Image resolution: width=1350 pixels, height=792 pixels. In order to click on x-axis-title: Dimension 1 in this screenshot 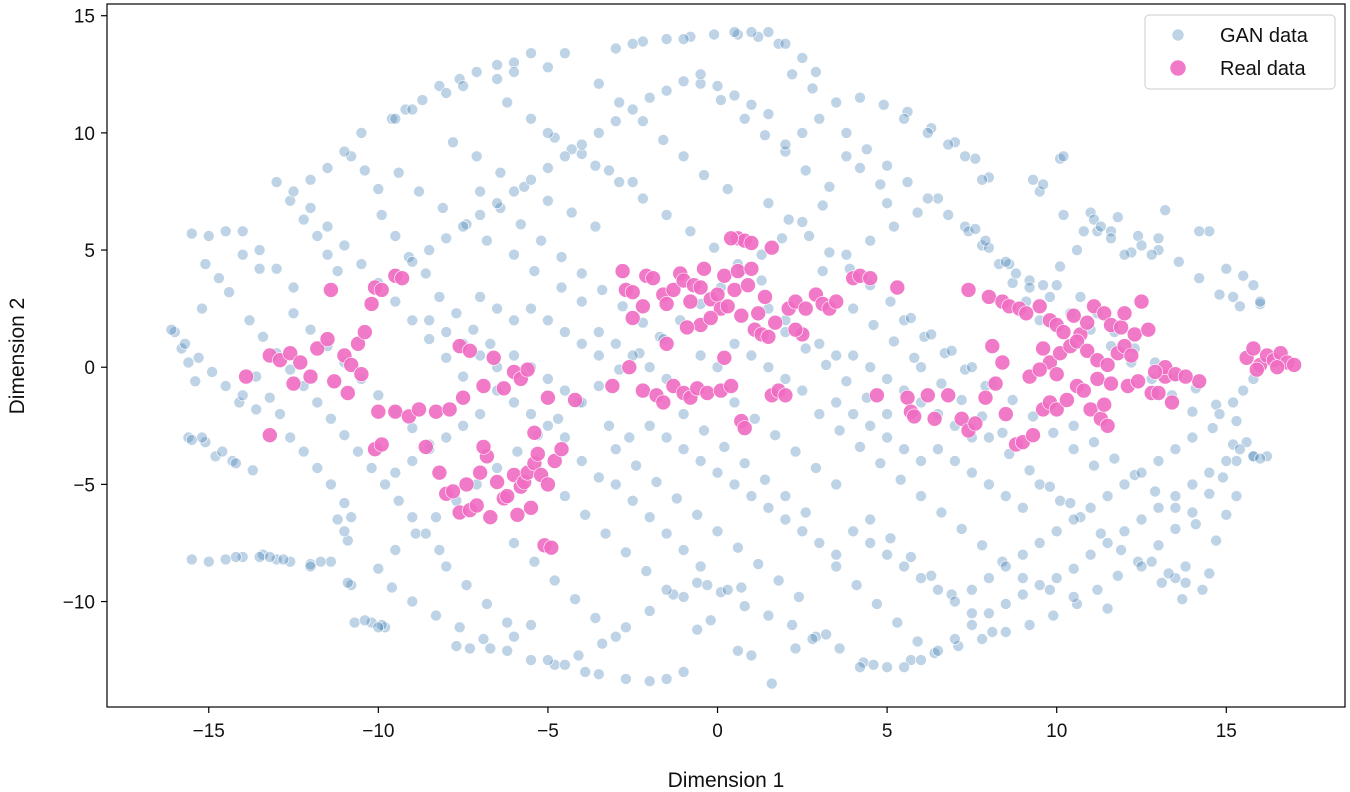, I will do `click(726, 780)`.